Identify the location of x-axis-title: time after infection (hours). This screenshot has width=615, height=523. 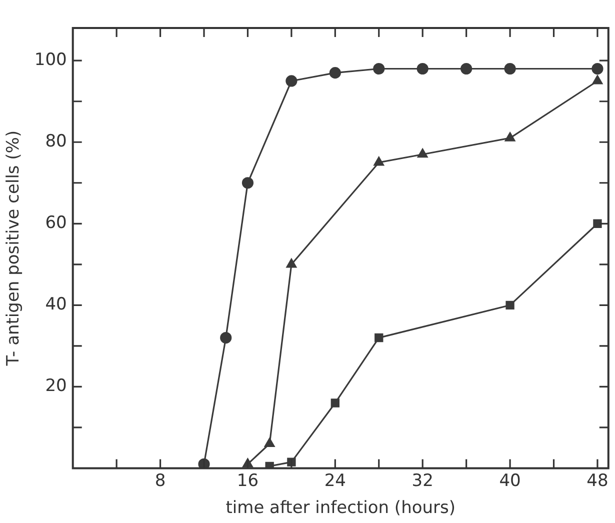
(341, 508).